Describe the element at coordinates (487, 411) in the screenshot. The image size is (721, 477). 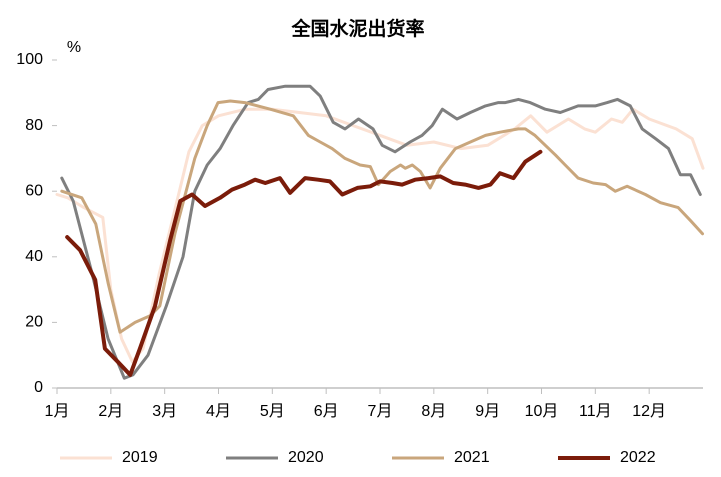
I see `x-tick-label: 9月` at that location.